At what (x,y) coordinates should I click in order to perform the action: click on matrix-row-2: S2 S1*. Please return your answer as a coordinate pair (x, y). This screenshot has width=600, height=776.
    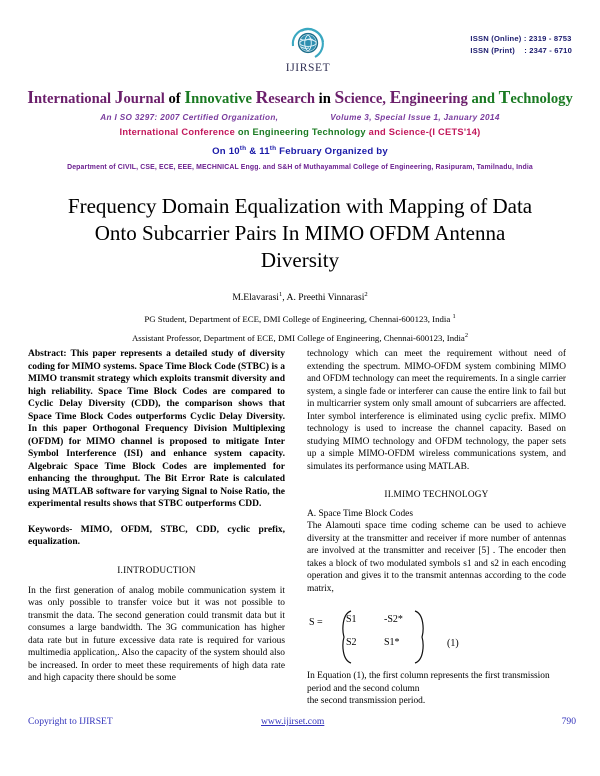
    Looking at the image, I should click on (386, 648).